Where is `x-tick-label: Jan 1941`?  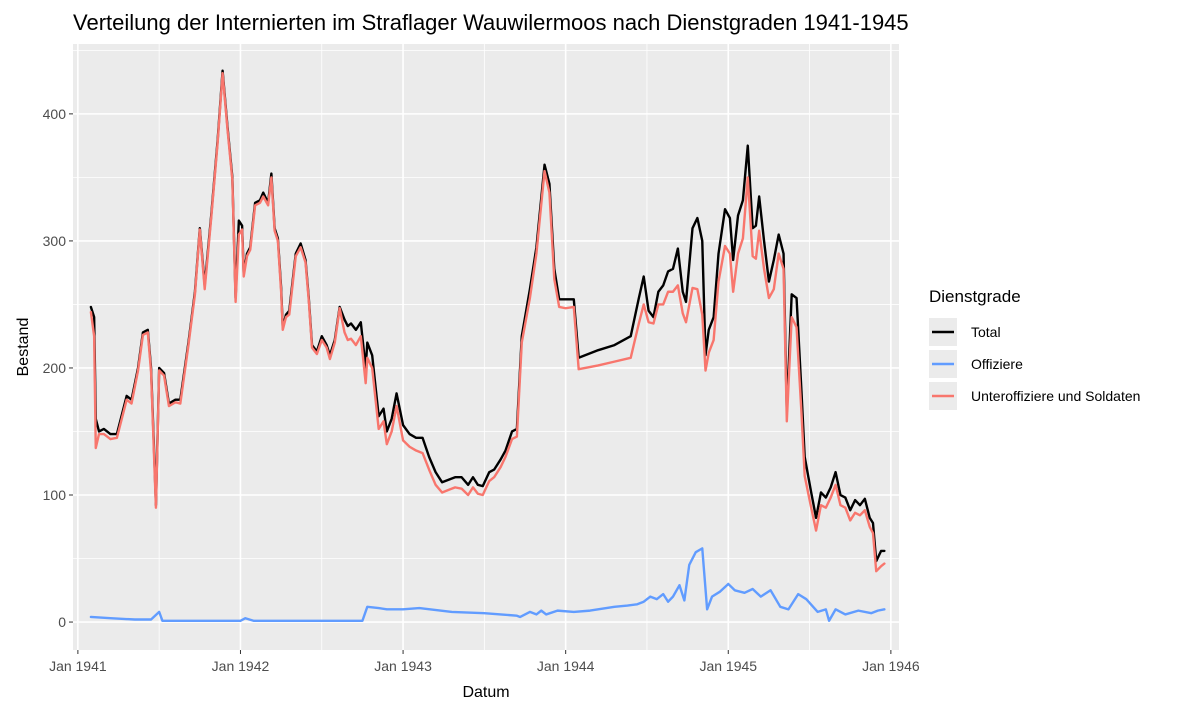 x-tick-label: Jan 1941 is located at coordinates (78, 666).